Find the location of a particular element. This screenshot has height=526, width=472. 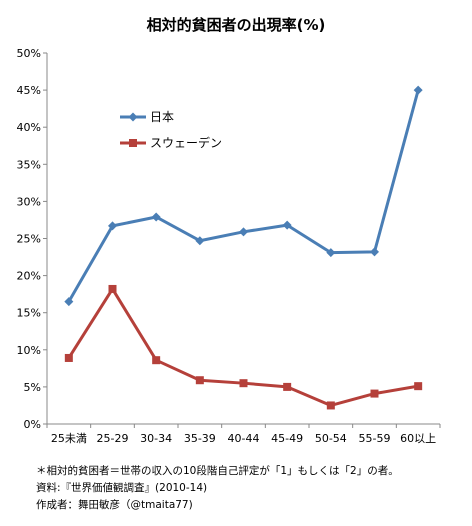

footnote-source: 資料:『世界価値観調査』(2010-14) is located at coordinates (121, 487).